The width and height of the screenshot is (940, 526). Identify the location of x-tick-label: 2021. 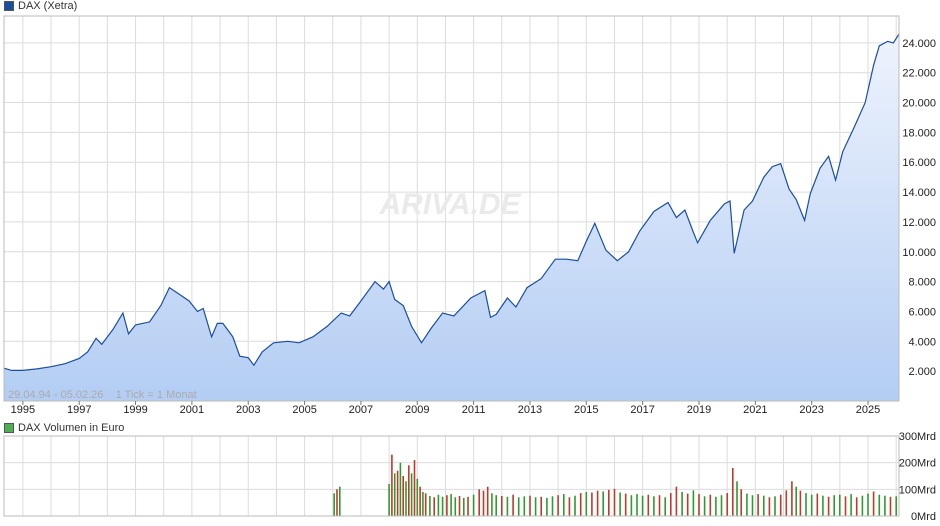
(755, 410).